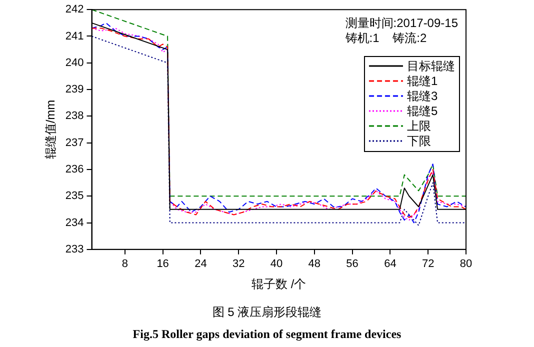 The height and width of the screenshot is (347, 534). Describe the element at coordinates (419, 141) in the screenshot. I see `legend-label: 下限` at that location.